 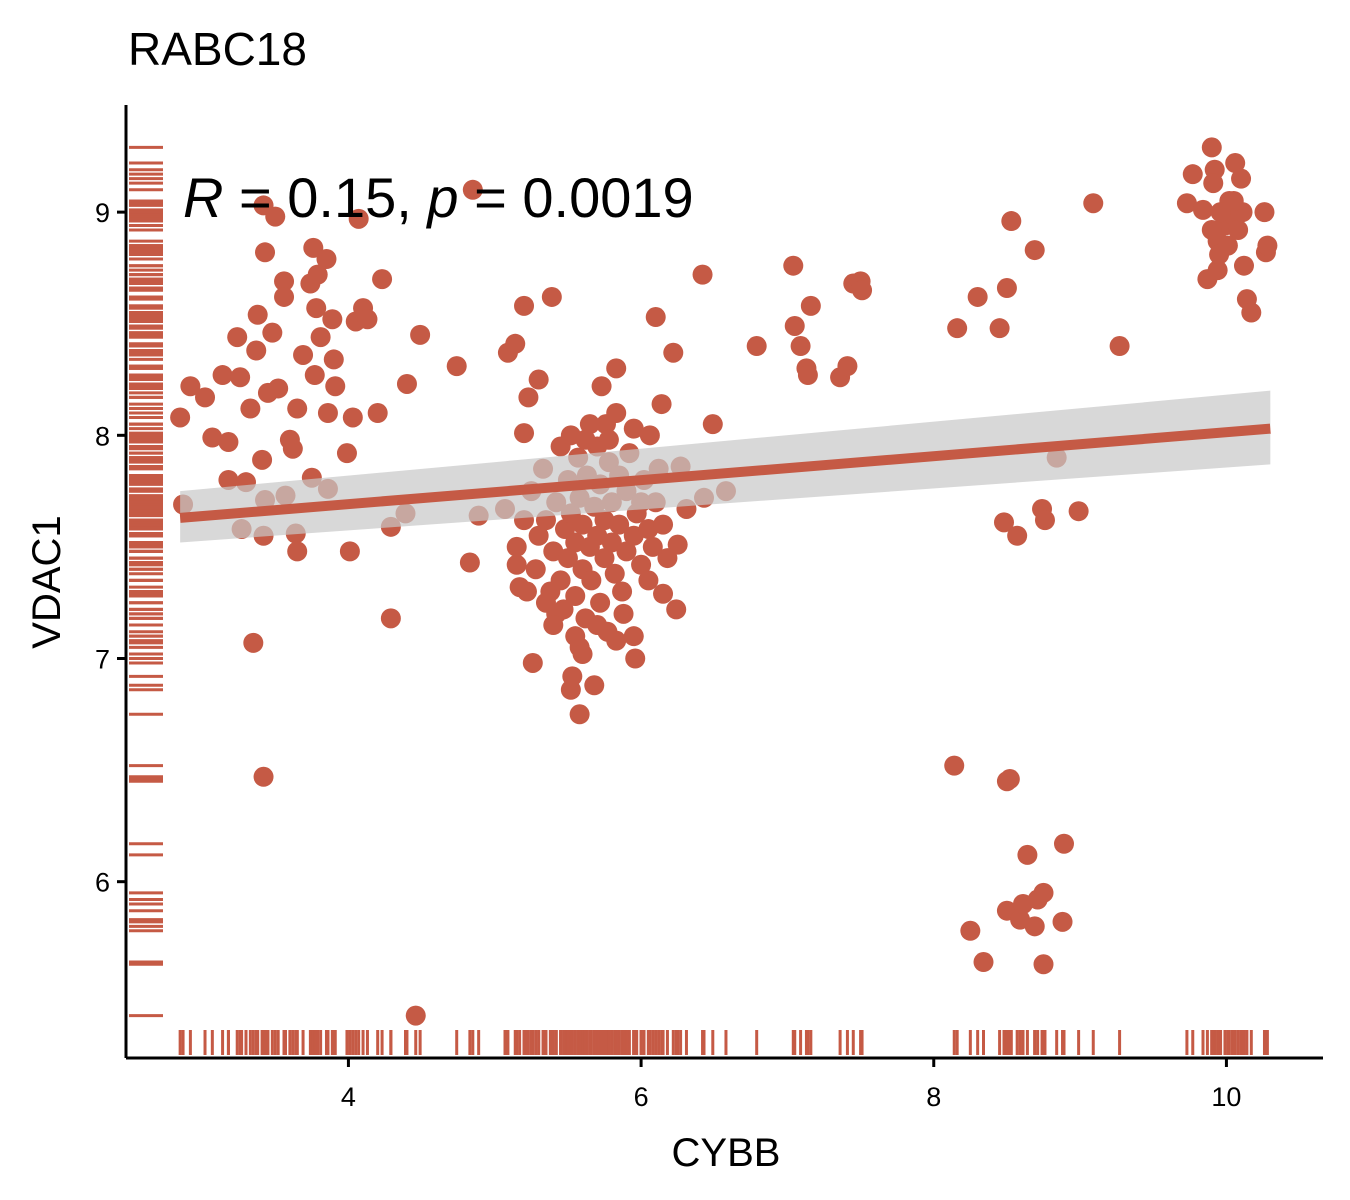 What do you see at coordinates (47, 581) in the screenshot?
I see `y-axis-title: VDAC1` at bounding box center [47, 581].